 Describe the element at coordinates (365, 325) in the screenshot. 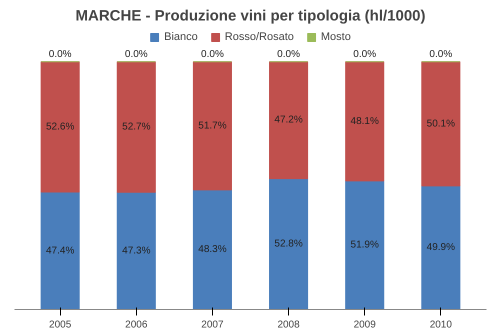

I see `x-tick-label: 2009` at that location.